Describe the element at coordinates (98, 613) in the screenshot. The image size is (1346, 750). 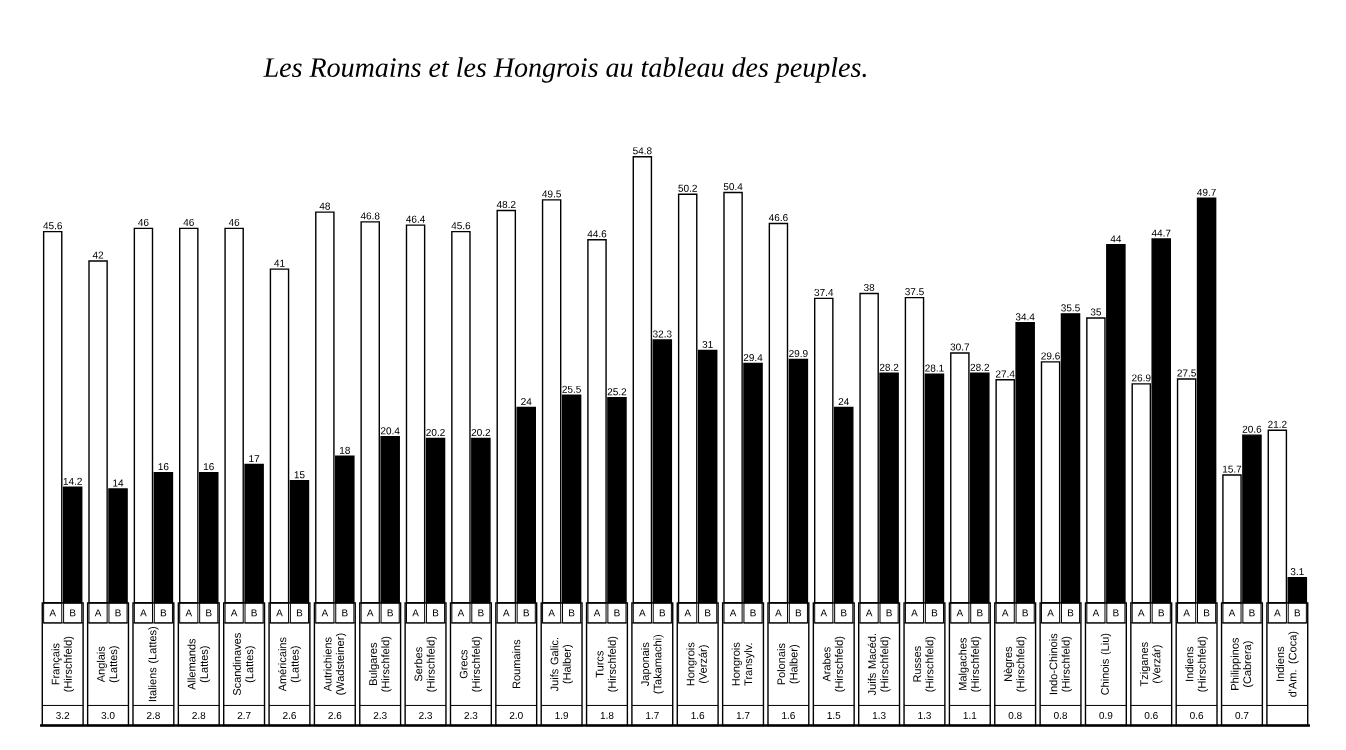
I see `legend-label: A` at that location.